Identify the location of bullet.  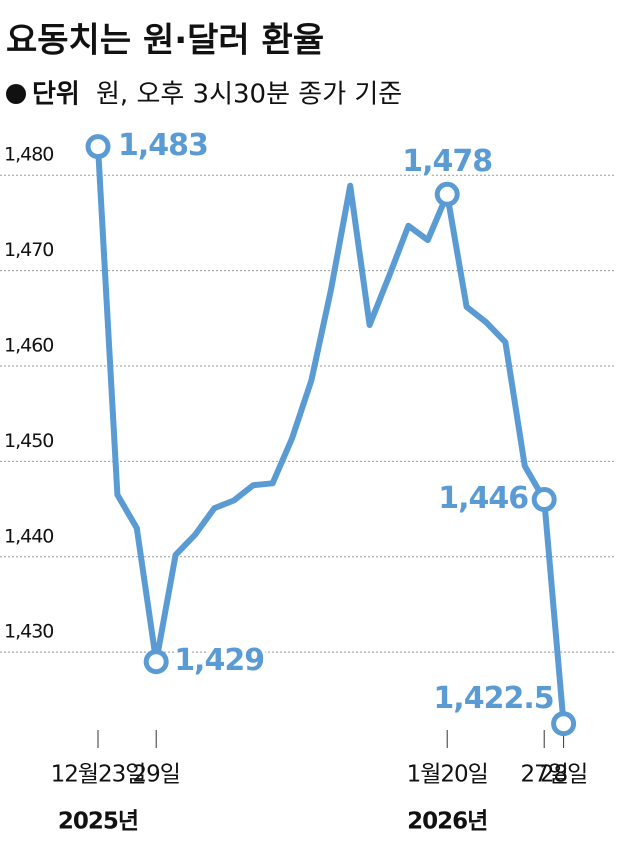
(16, 94).